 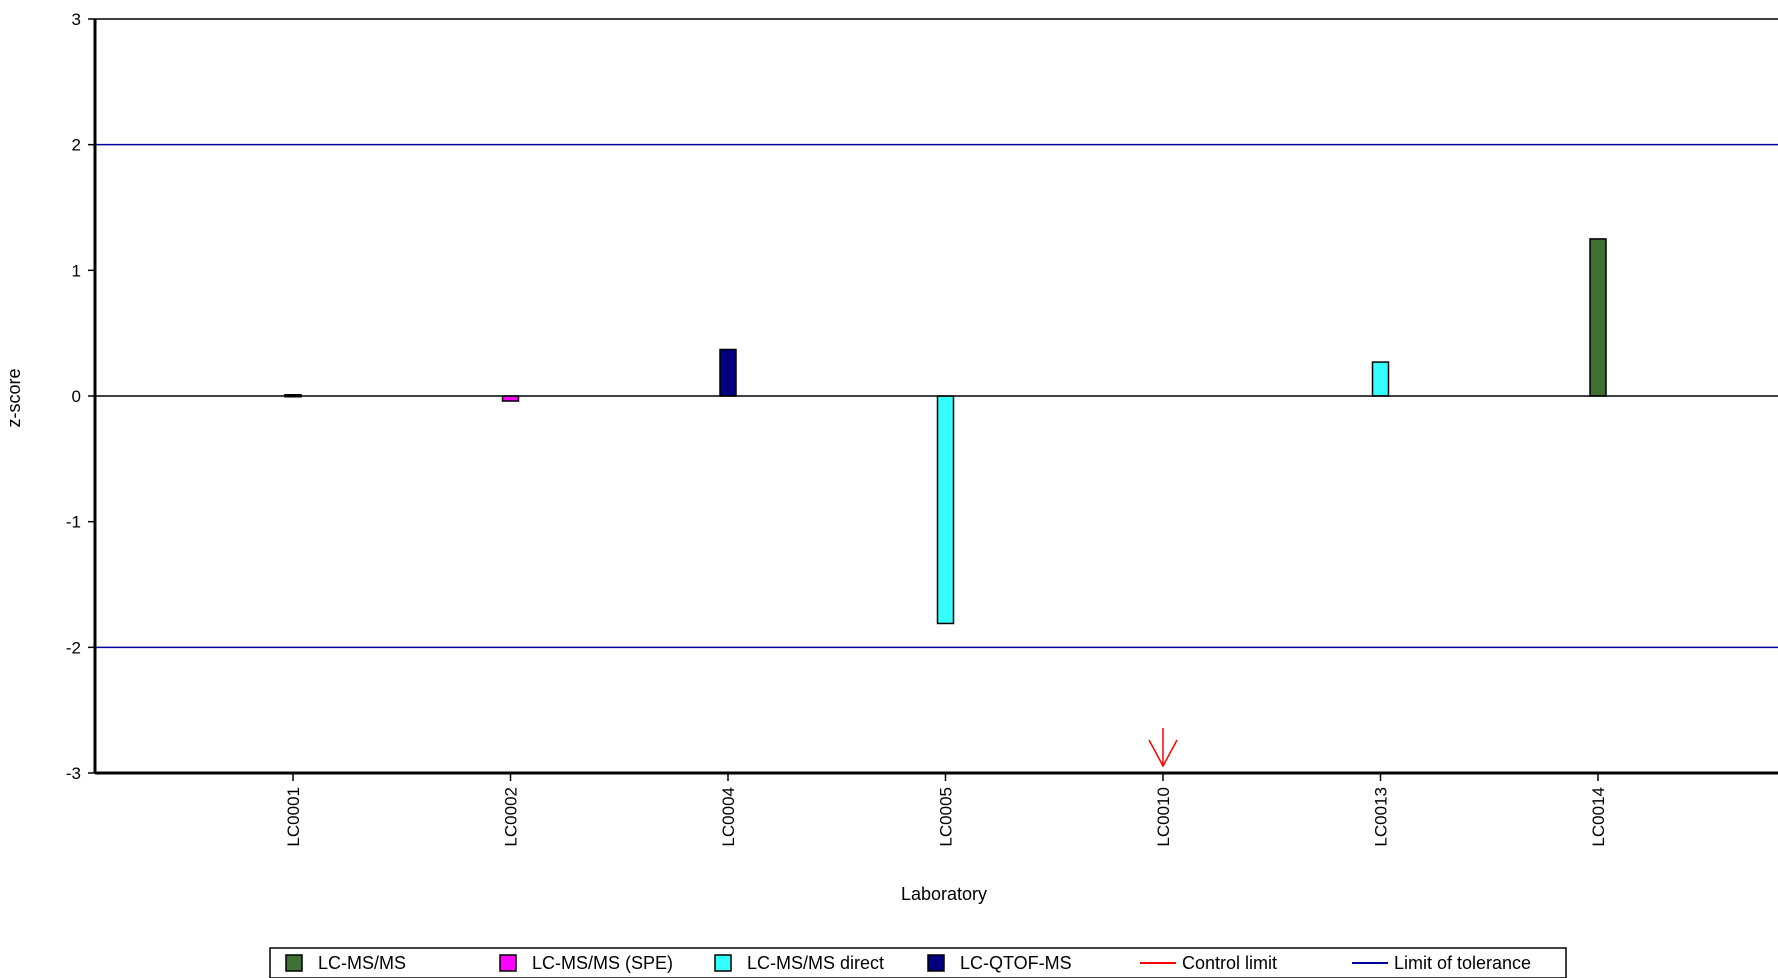 What do you see at coordinates (945, 510) in the screenshot?
I see `bar-lc0005` at bounding box center [945, 510].